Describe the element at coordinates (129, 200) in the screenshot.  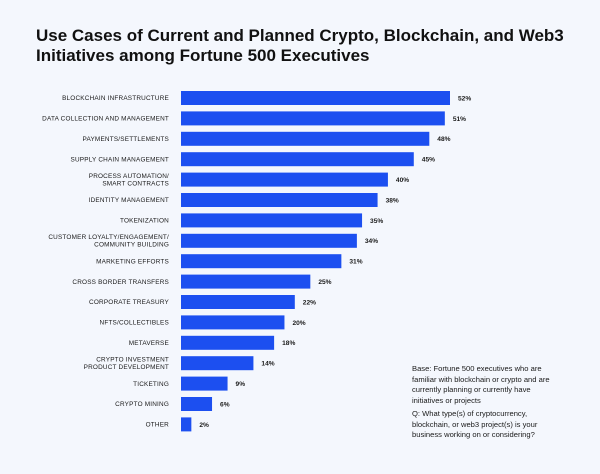
I see `category-label-5: IDENTITY MANAGEMENT` at that location.